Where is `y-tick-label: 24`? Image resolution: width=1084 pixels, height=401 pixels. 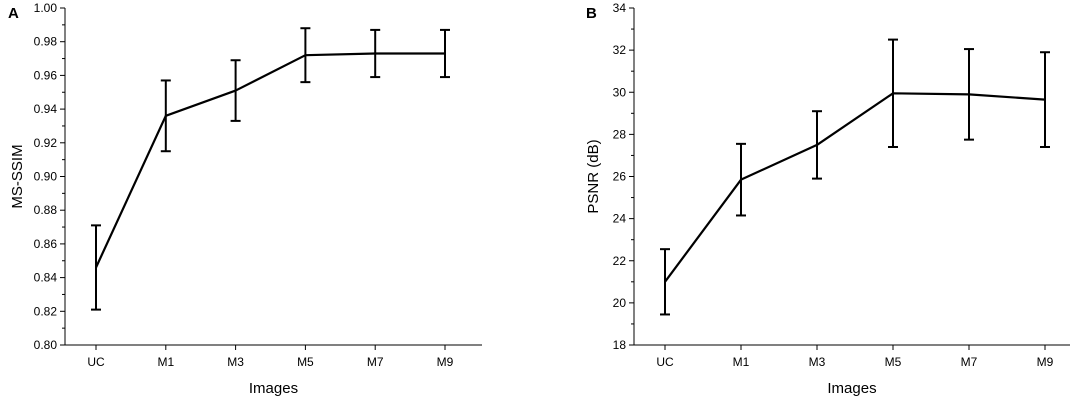 y-tick-label: 24 is located at coordinates (620, 219).